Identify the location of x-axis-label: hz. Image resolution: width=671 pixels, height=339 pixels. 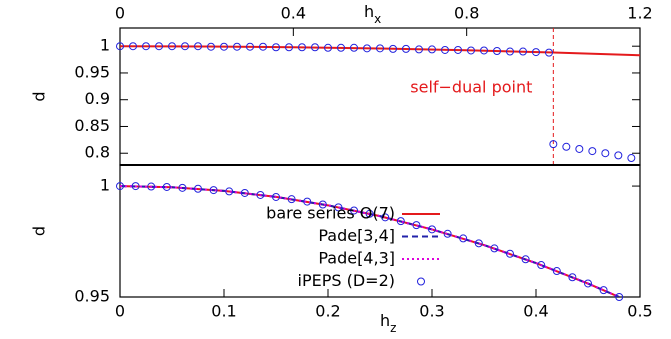
(388, 323).